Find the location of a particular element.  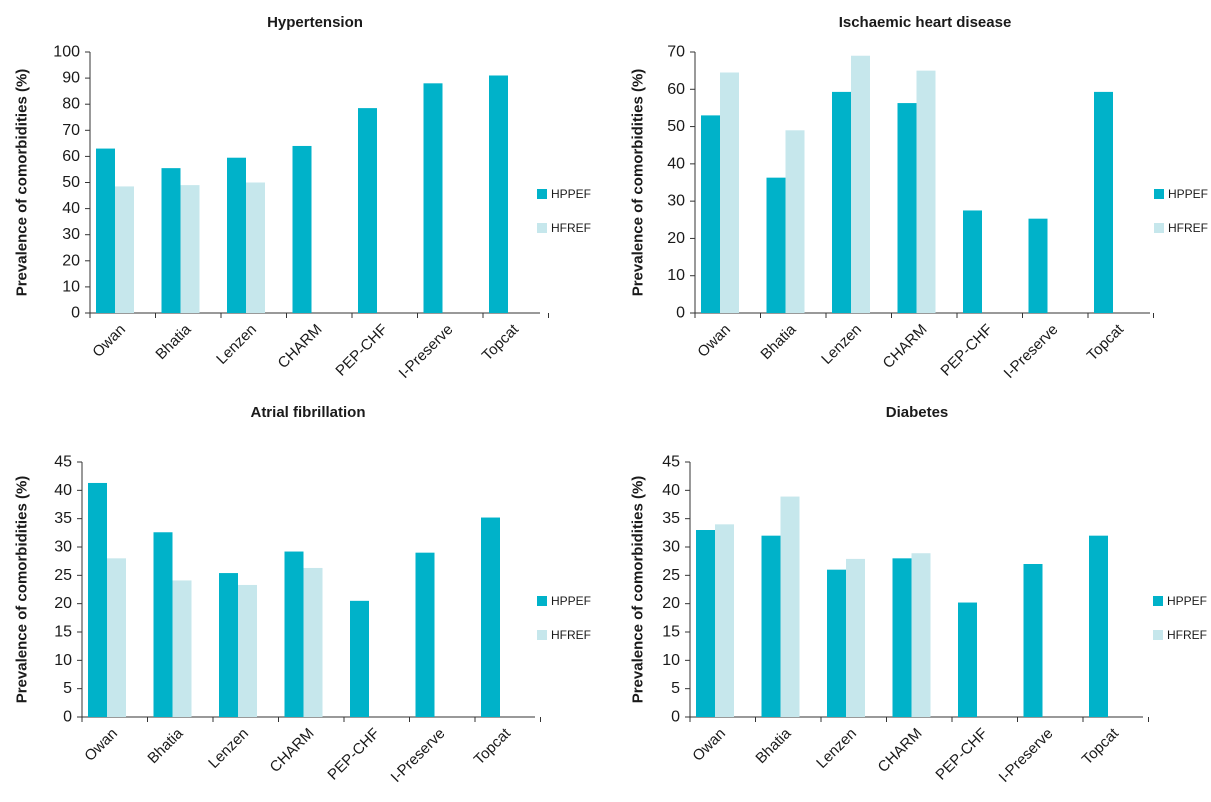

y-tick-label: 25 is located at coordinates (671, 575).